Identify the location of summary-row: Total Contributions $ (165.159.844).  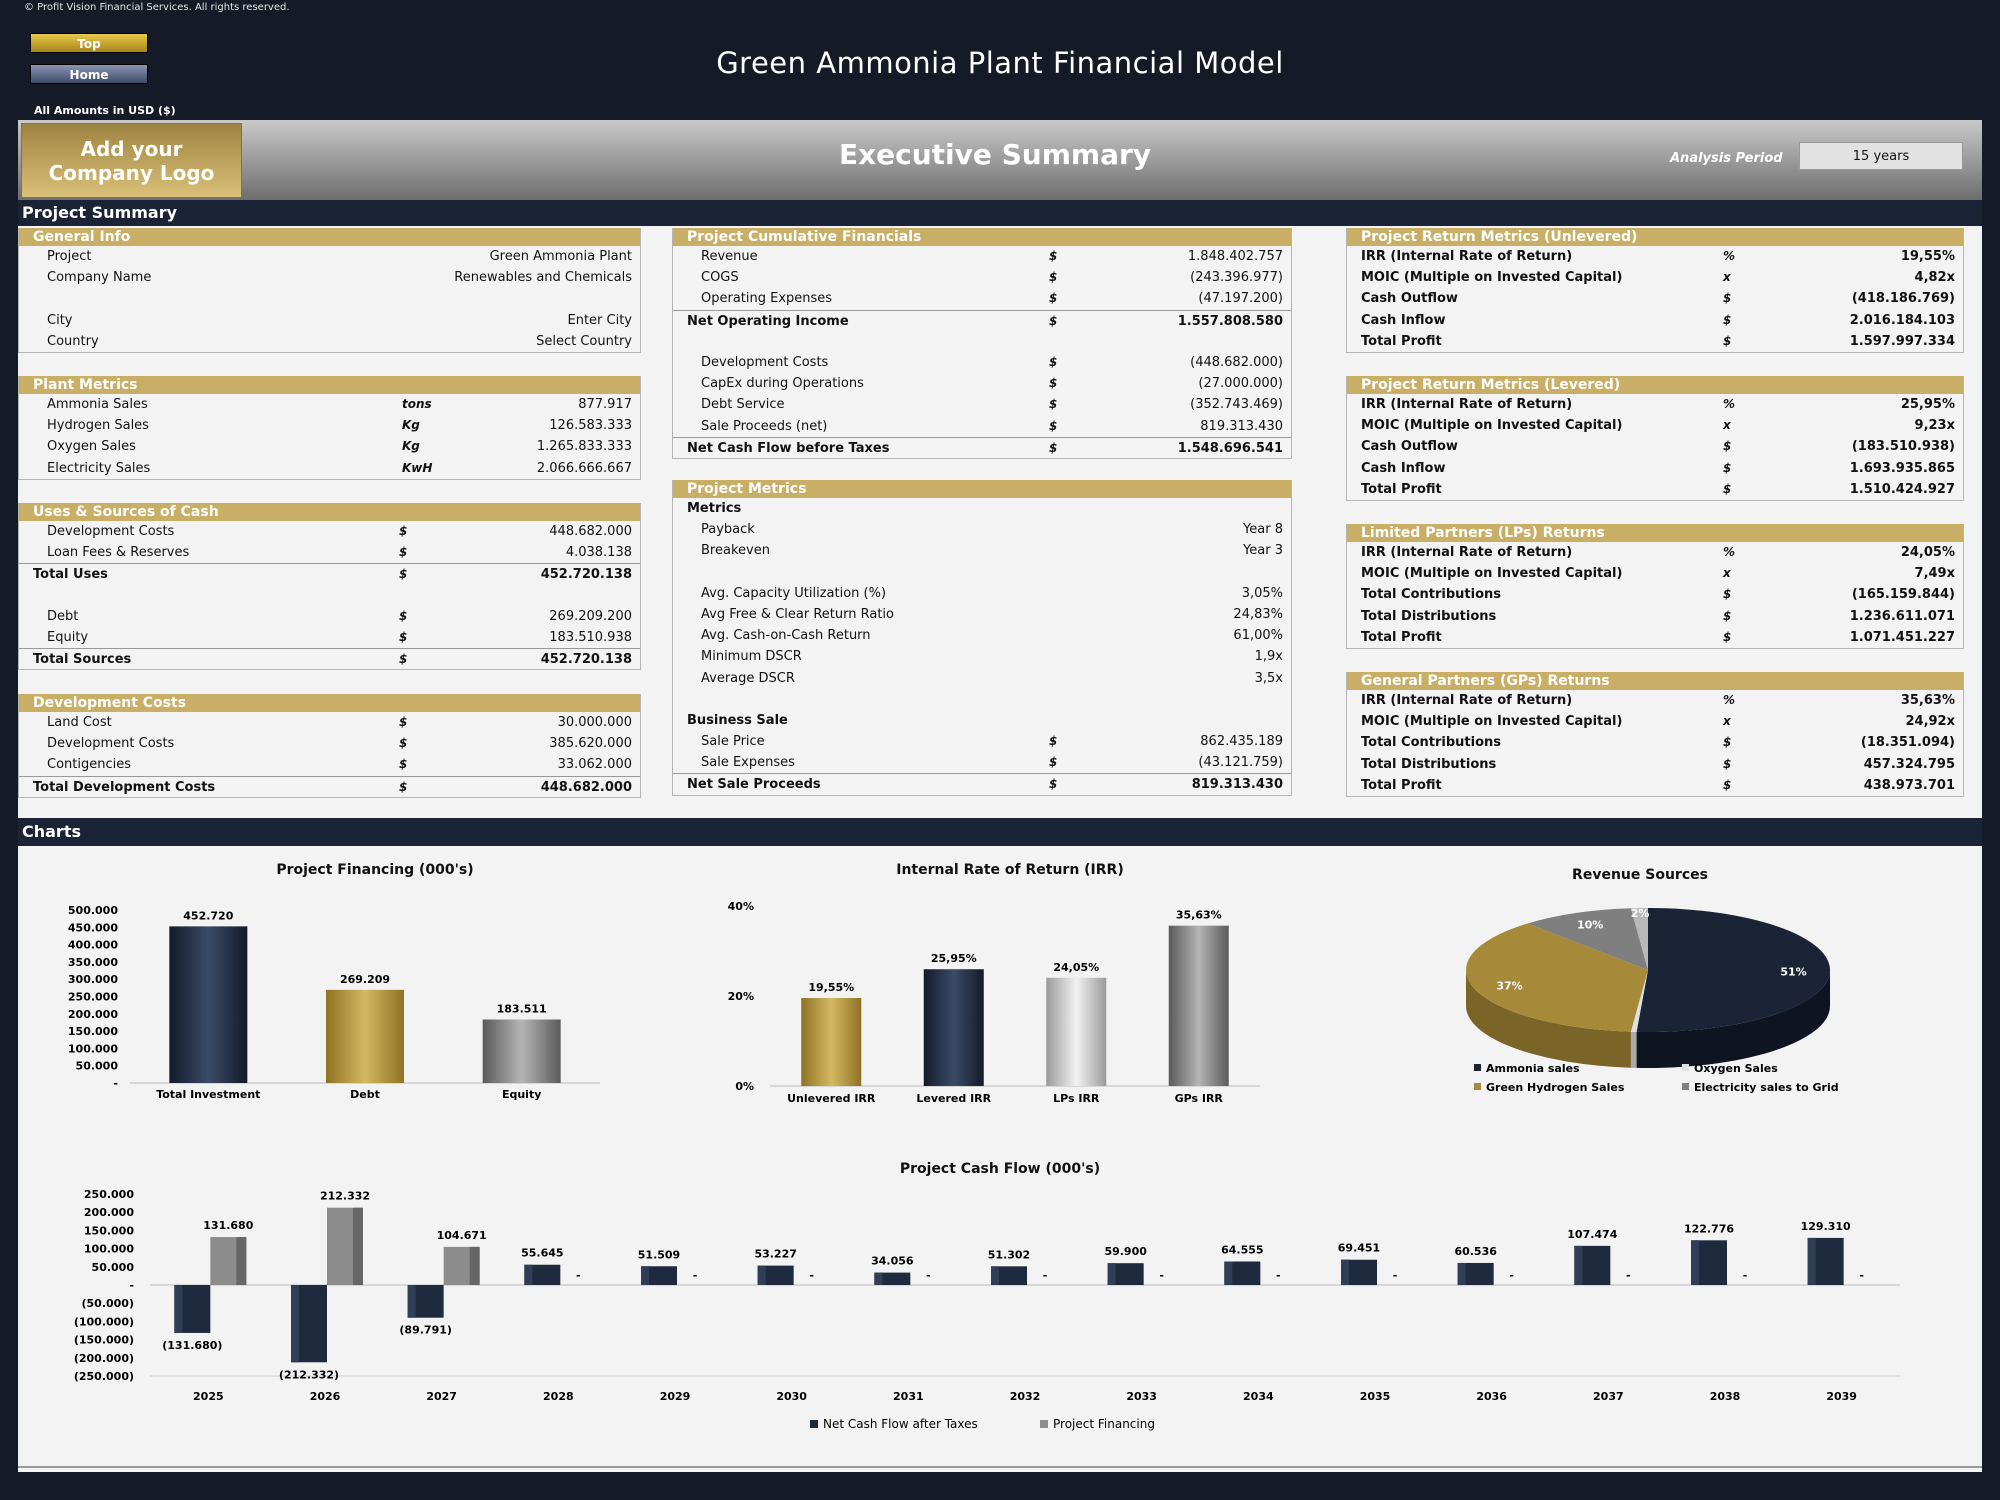
(1655, 594).